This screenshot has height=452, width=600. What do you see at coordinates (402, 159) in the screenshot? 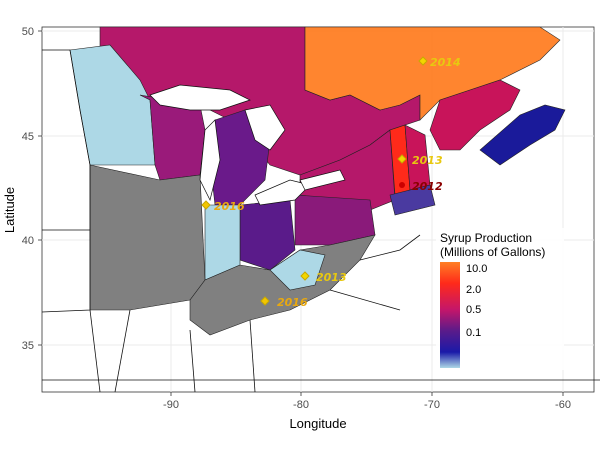
I see `marker-vermont` at bounding box center [402, 159].